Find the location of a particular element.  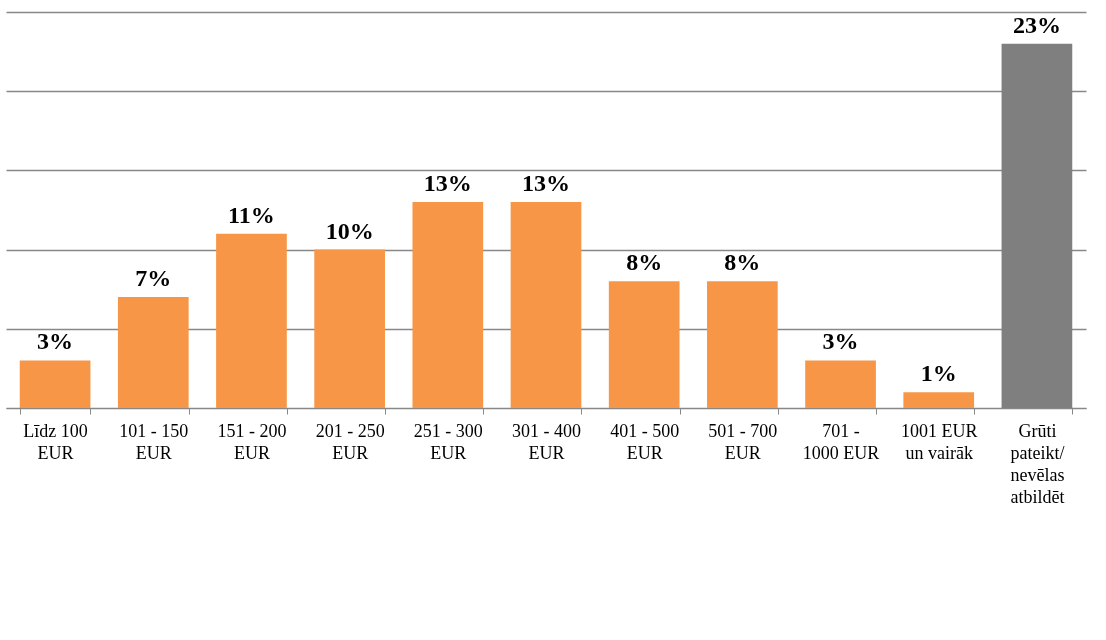

x-tick-label: 501 - 700 EUR is located at coordinates (743, 441).